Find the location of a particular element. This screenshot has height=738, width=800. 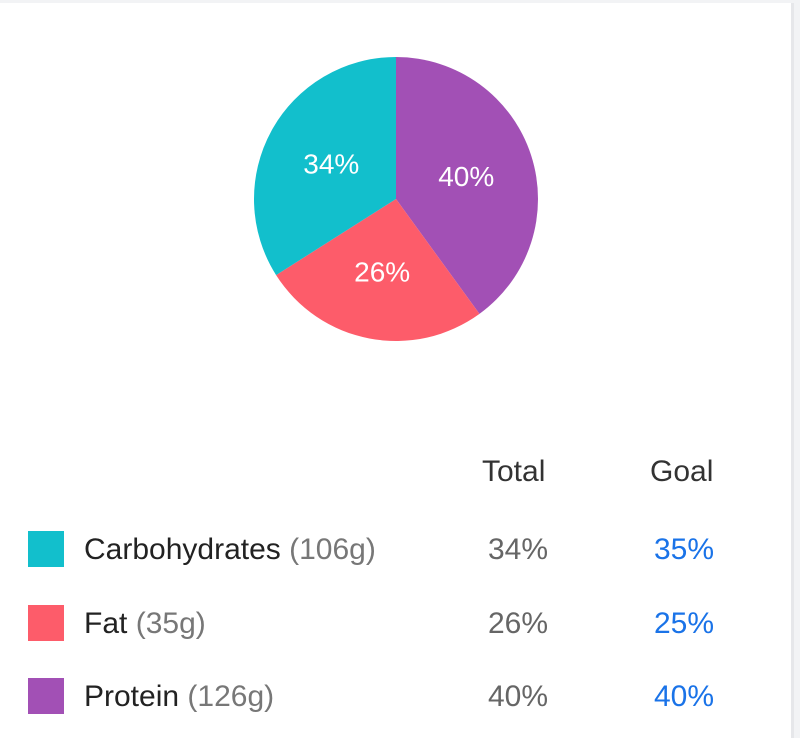

row-label: Protein (126g) is located at coordinates (179, 697).